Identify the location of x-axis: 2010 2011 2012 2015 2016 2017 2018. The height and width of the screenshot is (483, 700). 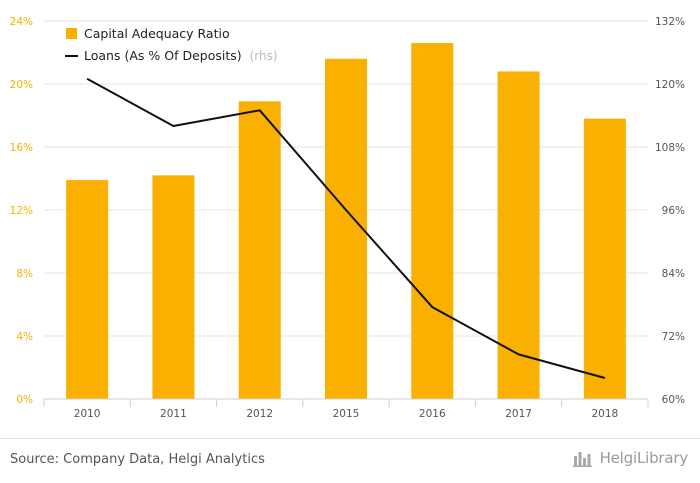
(346, 409).